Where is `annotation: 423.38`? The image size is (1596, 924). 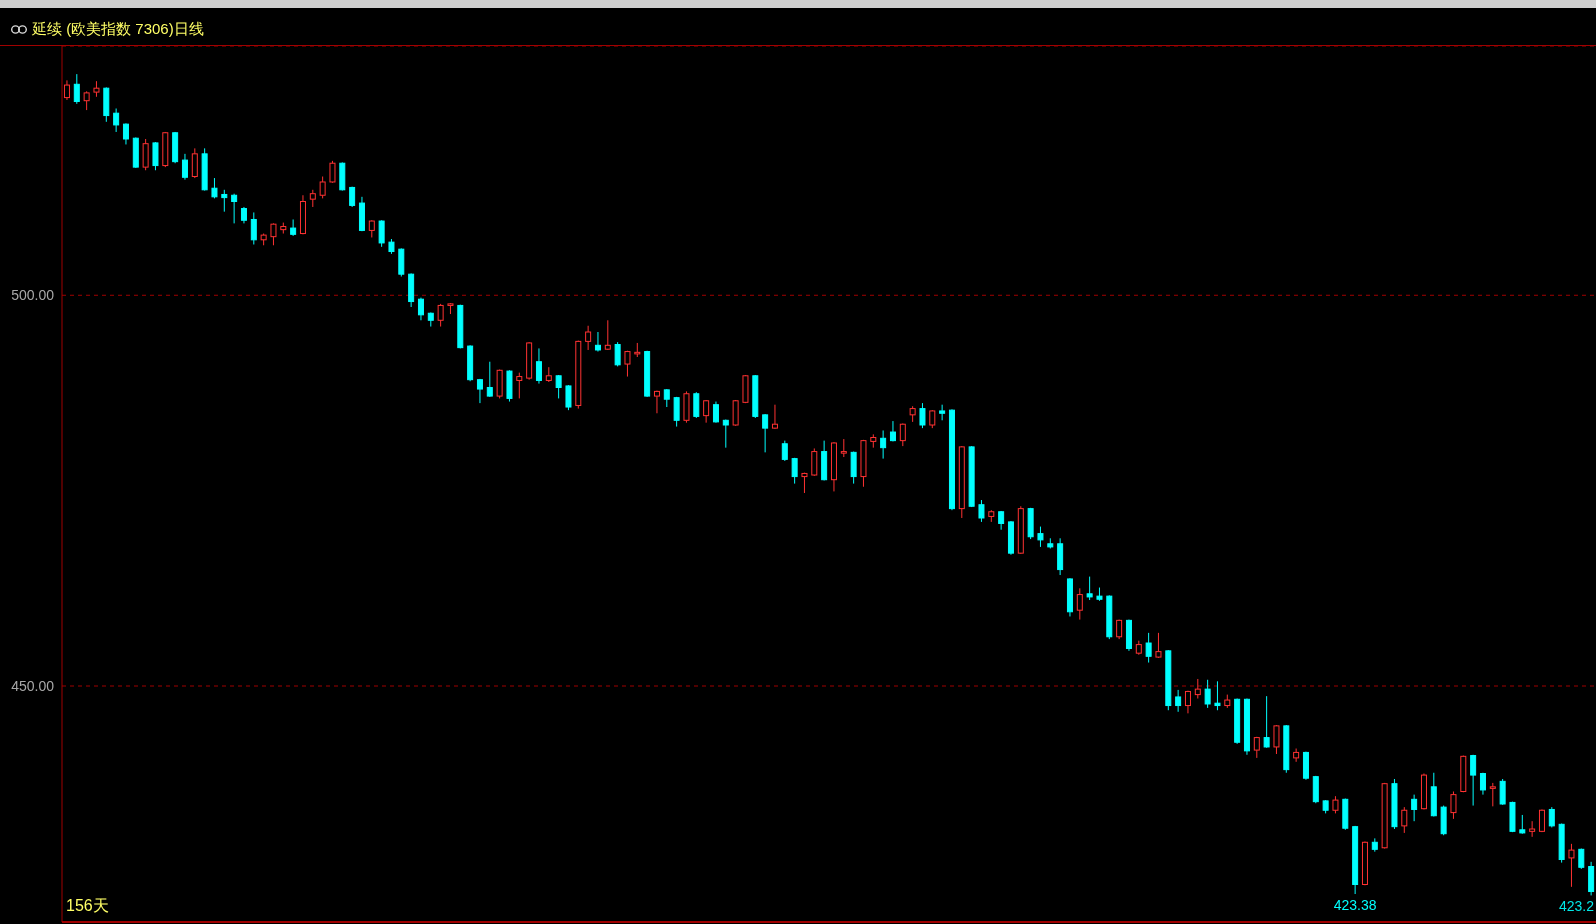
annotation: 423.38 is located at coordinates (1355, 905).